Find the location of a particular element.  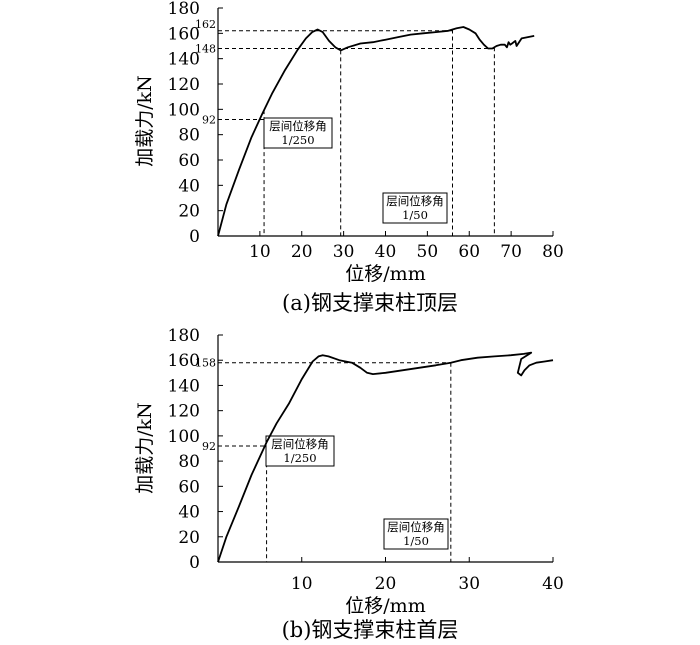

x-tick-label: 80 is located at coordinates (553, 252).